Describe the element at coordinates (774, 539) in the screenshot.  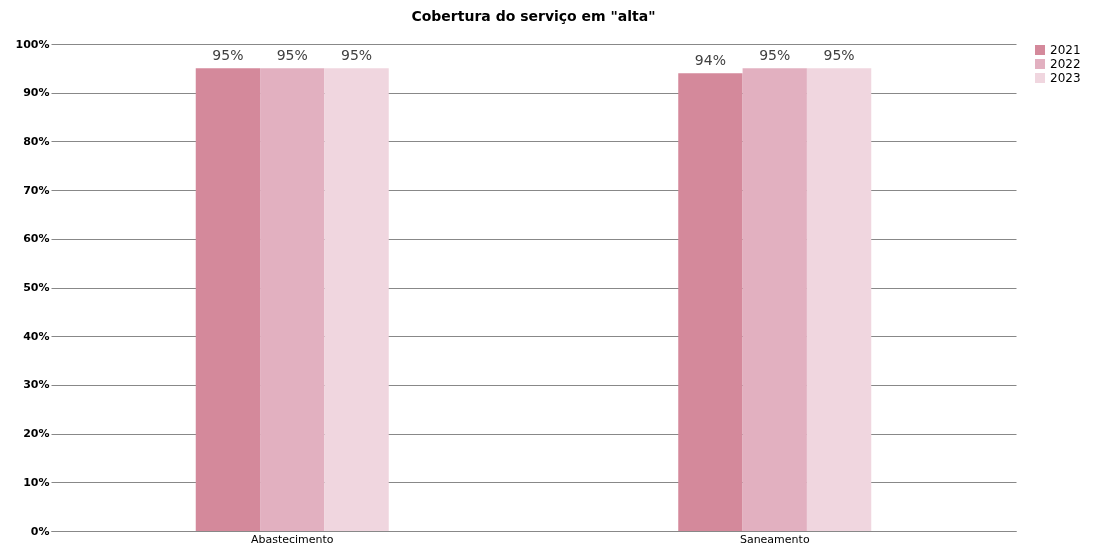
I see `x-tick-label: Saneamento` at that location.